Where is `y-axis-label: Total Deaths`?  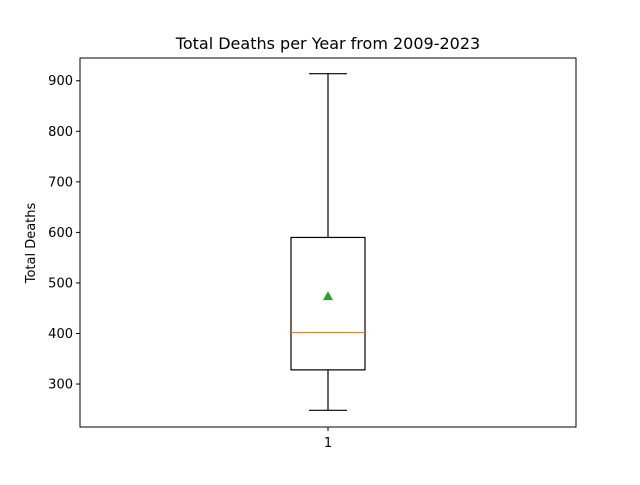
y-axis-label: Total Deaths is located at coordinates (31, 243).